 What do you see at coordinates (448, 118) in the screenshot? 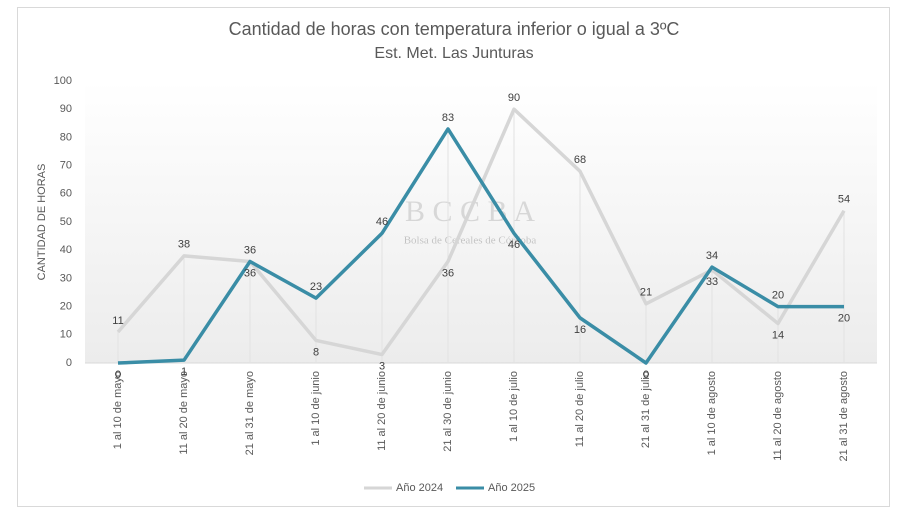
I see `data-label: 83` at bounding box center [448, 118].